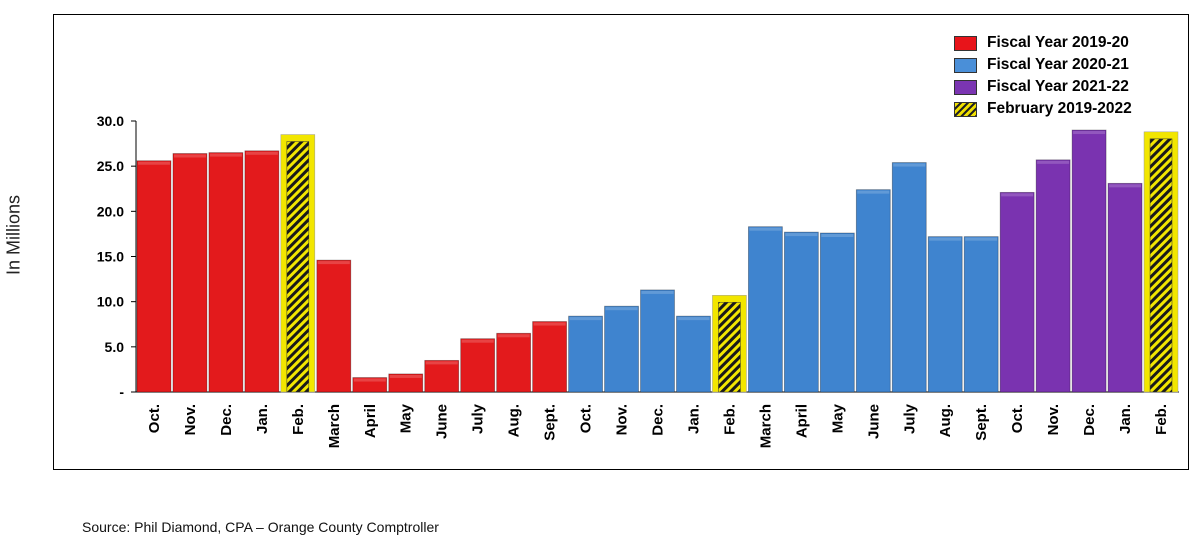 This screenshot has height=541, width=1200. I want to click on legend-swatch-red, so click(965, 43).